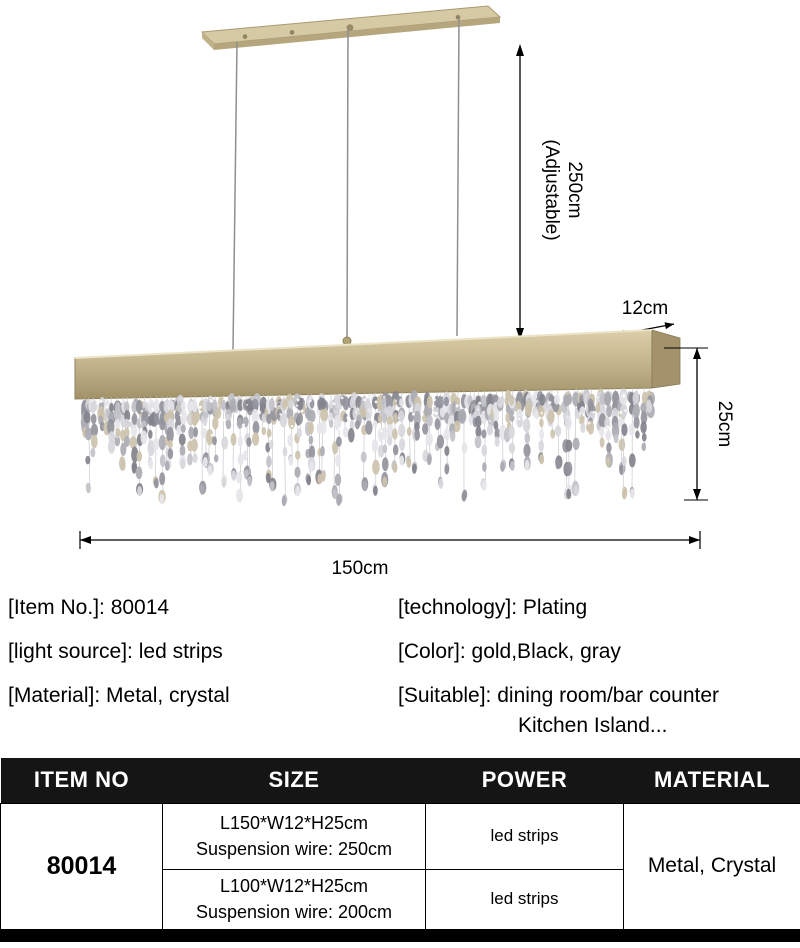 The image size is (800, 948). I want to click on dim-length: 150cm, so click(390, 555).